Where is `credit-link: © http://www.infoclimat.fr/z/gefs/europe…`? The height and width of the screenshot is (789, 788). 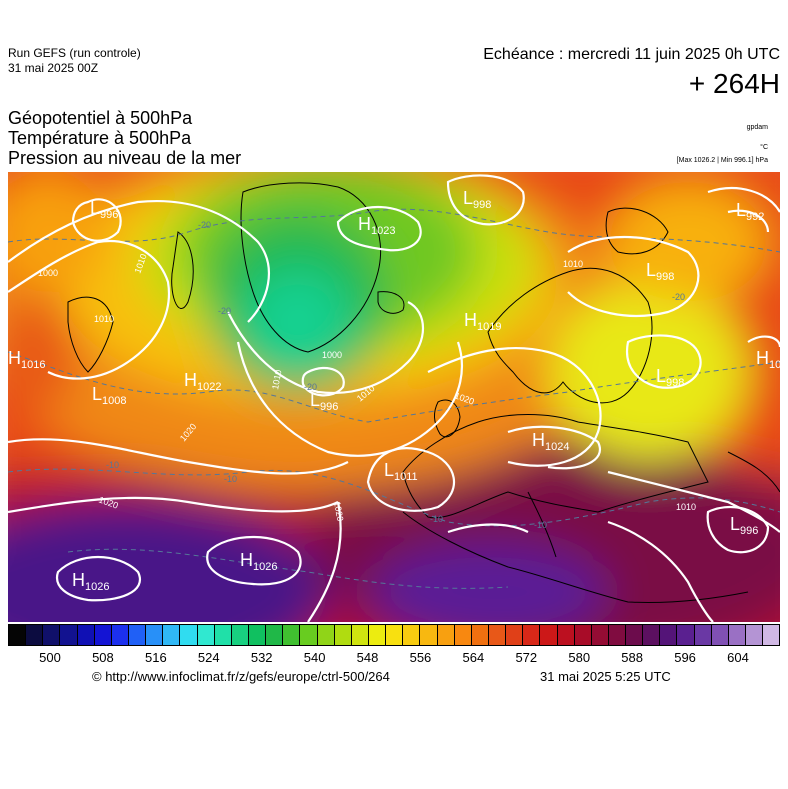 credit-link: © http://www.infoclimat.fr/z/gefs/europe… is located at coordinates (241, 676).